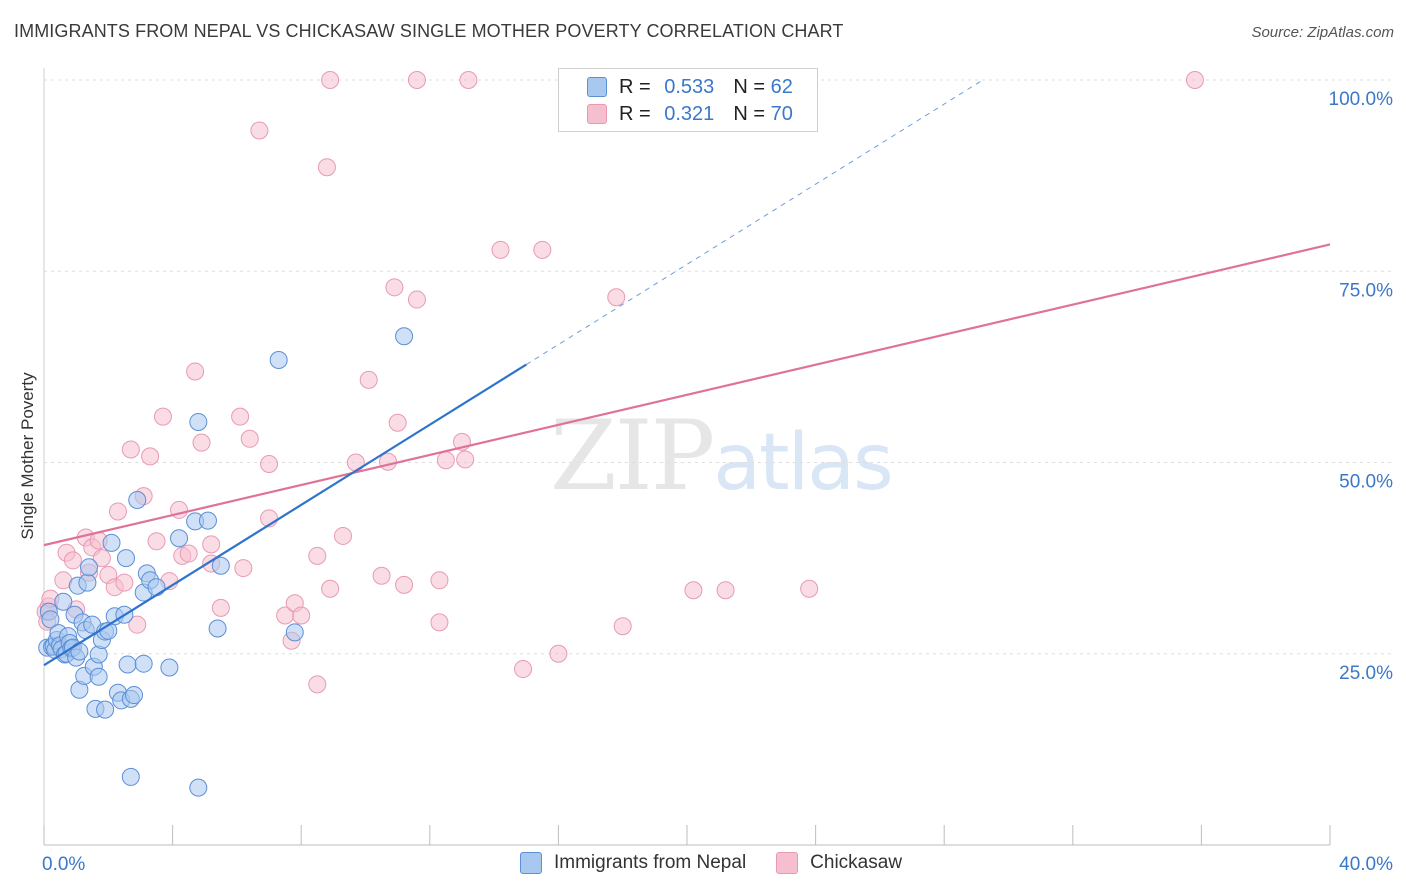 Image resolution: width=1406 pixels, height=892 pixels. I want to click on legend-r-value: 0.533, so click(689, 86).